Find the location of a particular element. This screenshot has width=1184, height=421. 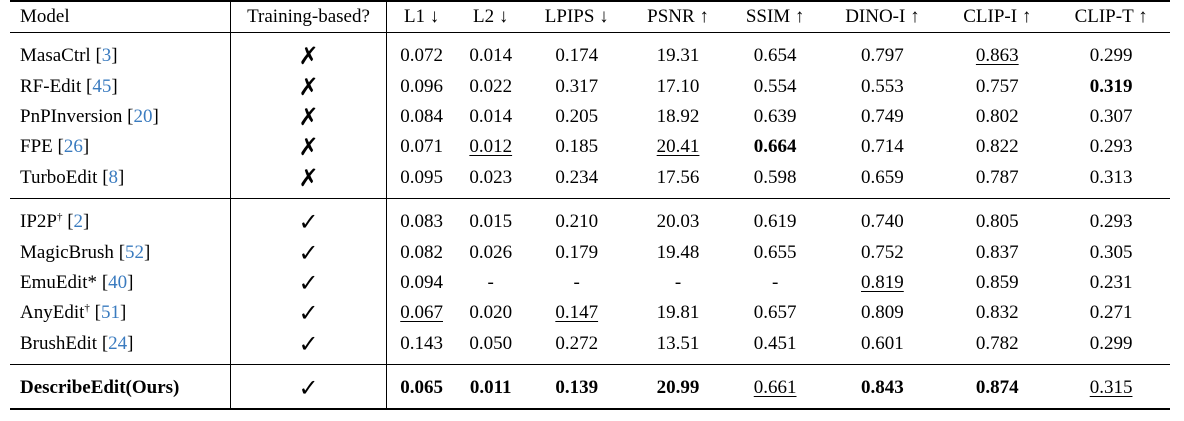

value-cell: 0.305 is located at coordinates (1111, 252).